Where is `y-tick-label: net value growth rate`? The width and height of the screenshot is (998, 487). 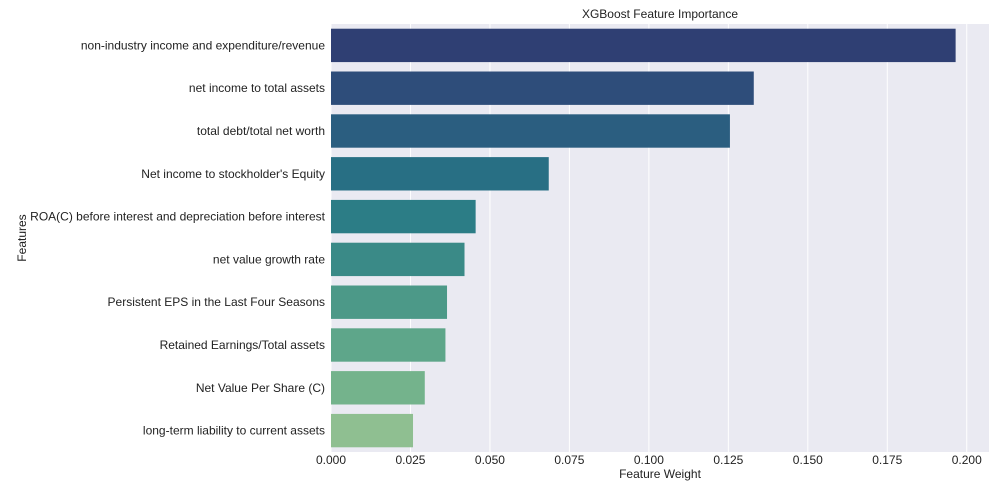 y-tick-label: net value growth rate is located at coordinates (269, 259).